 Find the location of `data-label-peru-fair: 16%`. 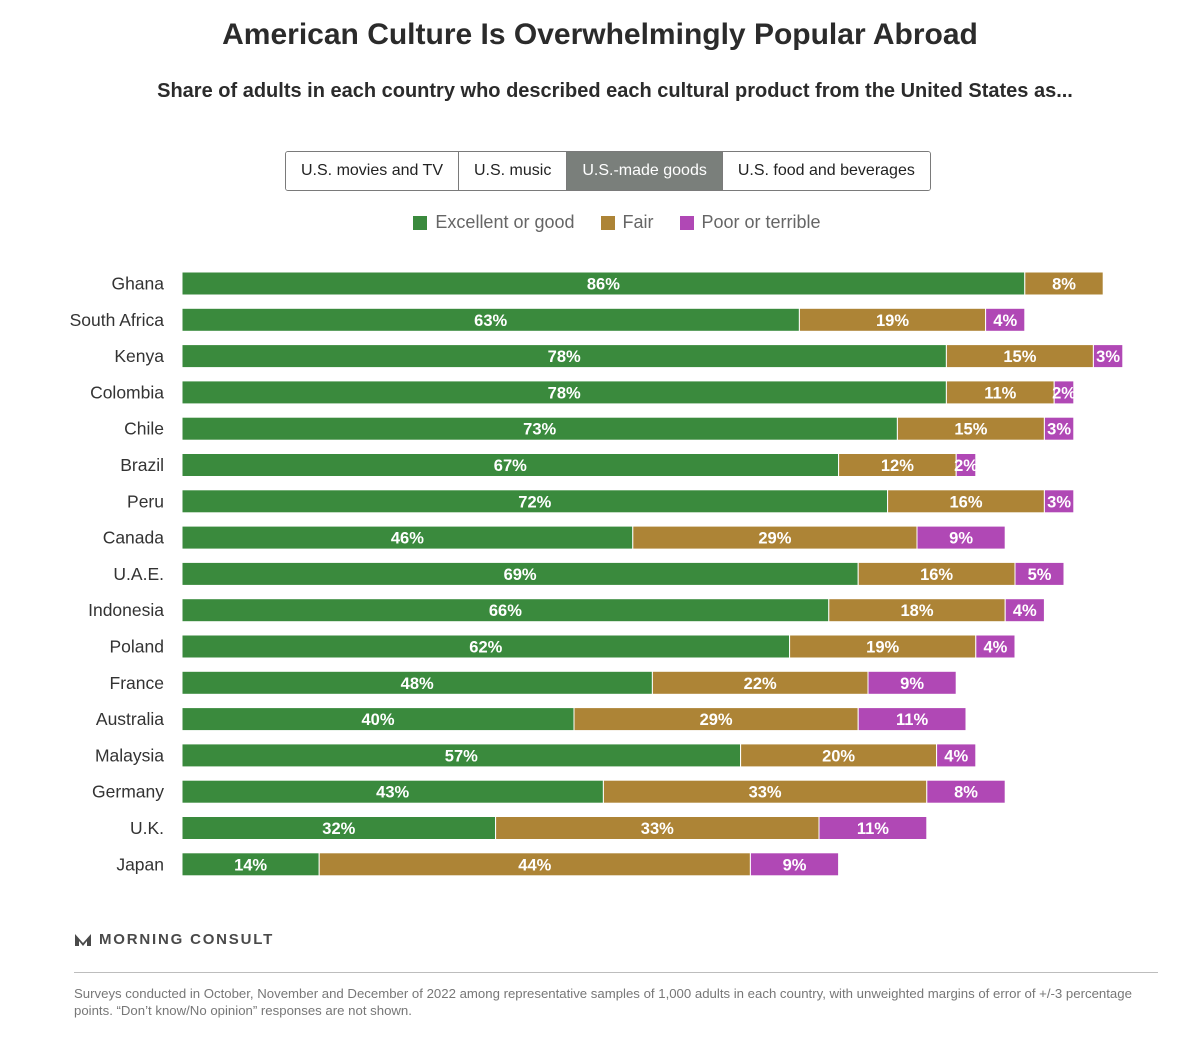

data-label-peru-fair: 16% is located at coordinates (965, 502).